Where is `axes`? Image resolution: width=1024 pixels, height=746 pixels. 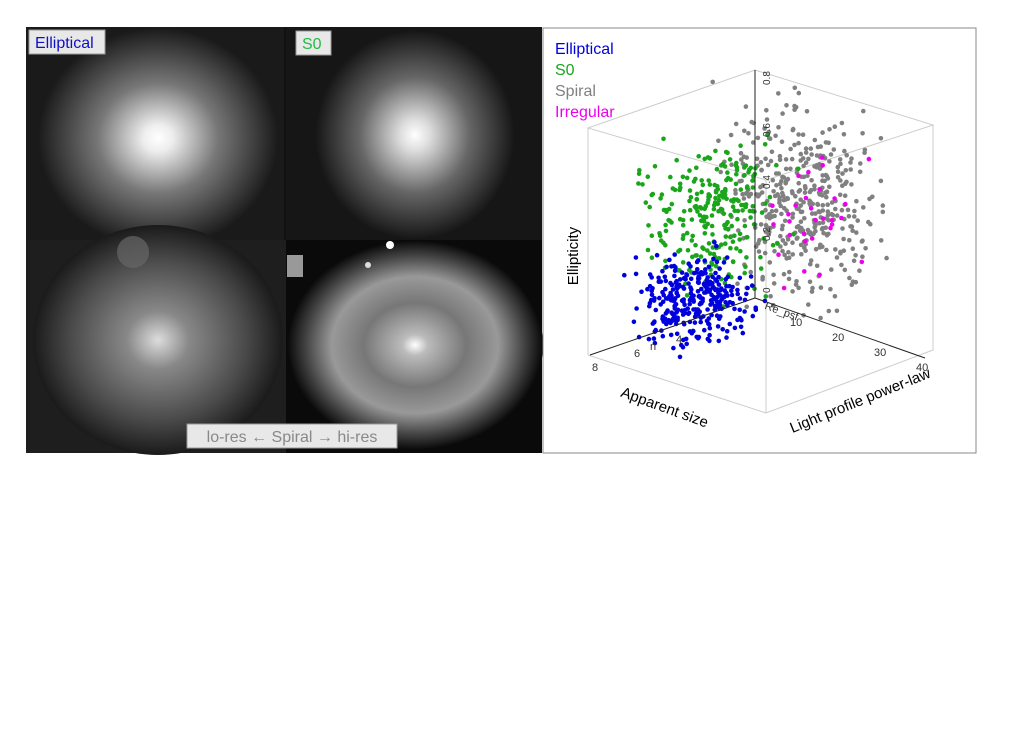 axes is located at coordinates (757, 214).